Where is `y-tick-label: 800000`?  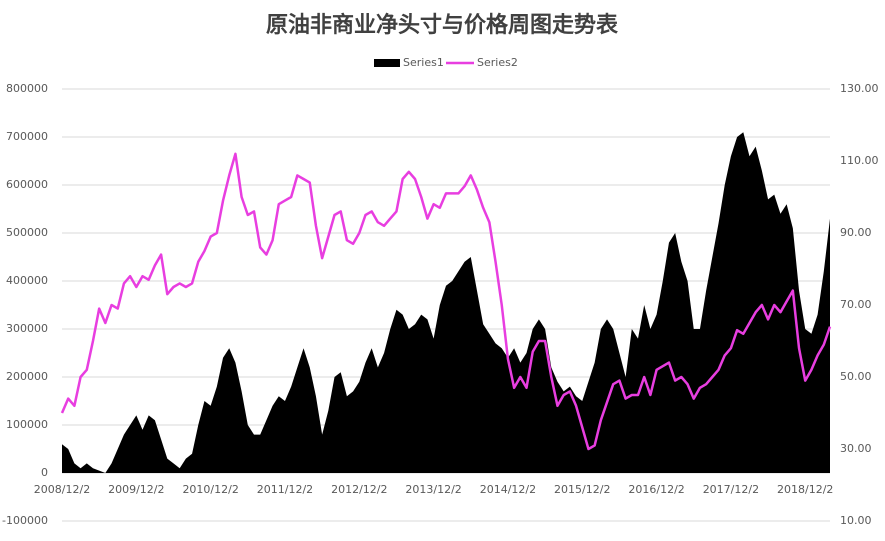 y-tick-label: 800000 is located at coordinates (27, 88).